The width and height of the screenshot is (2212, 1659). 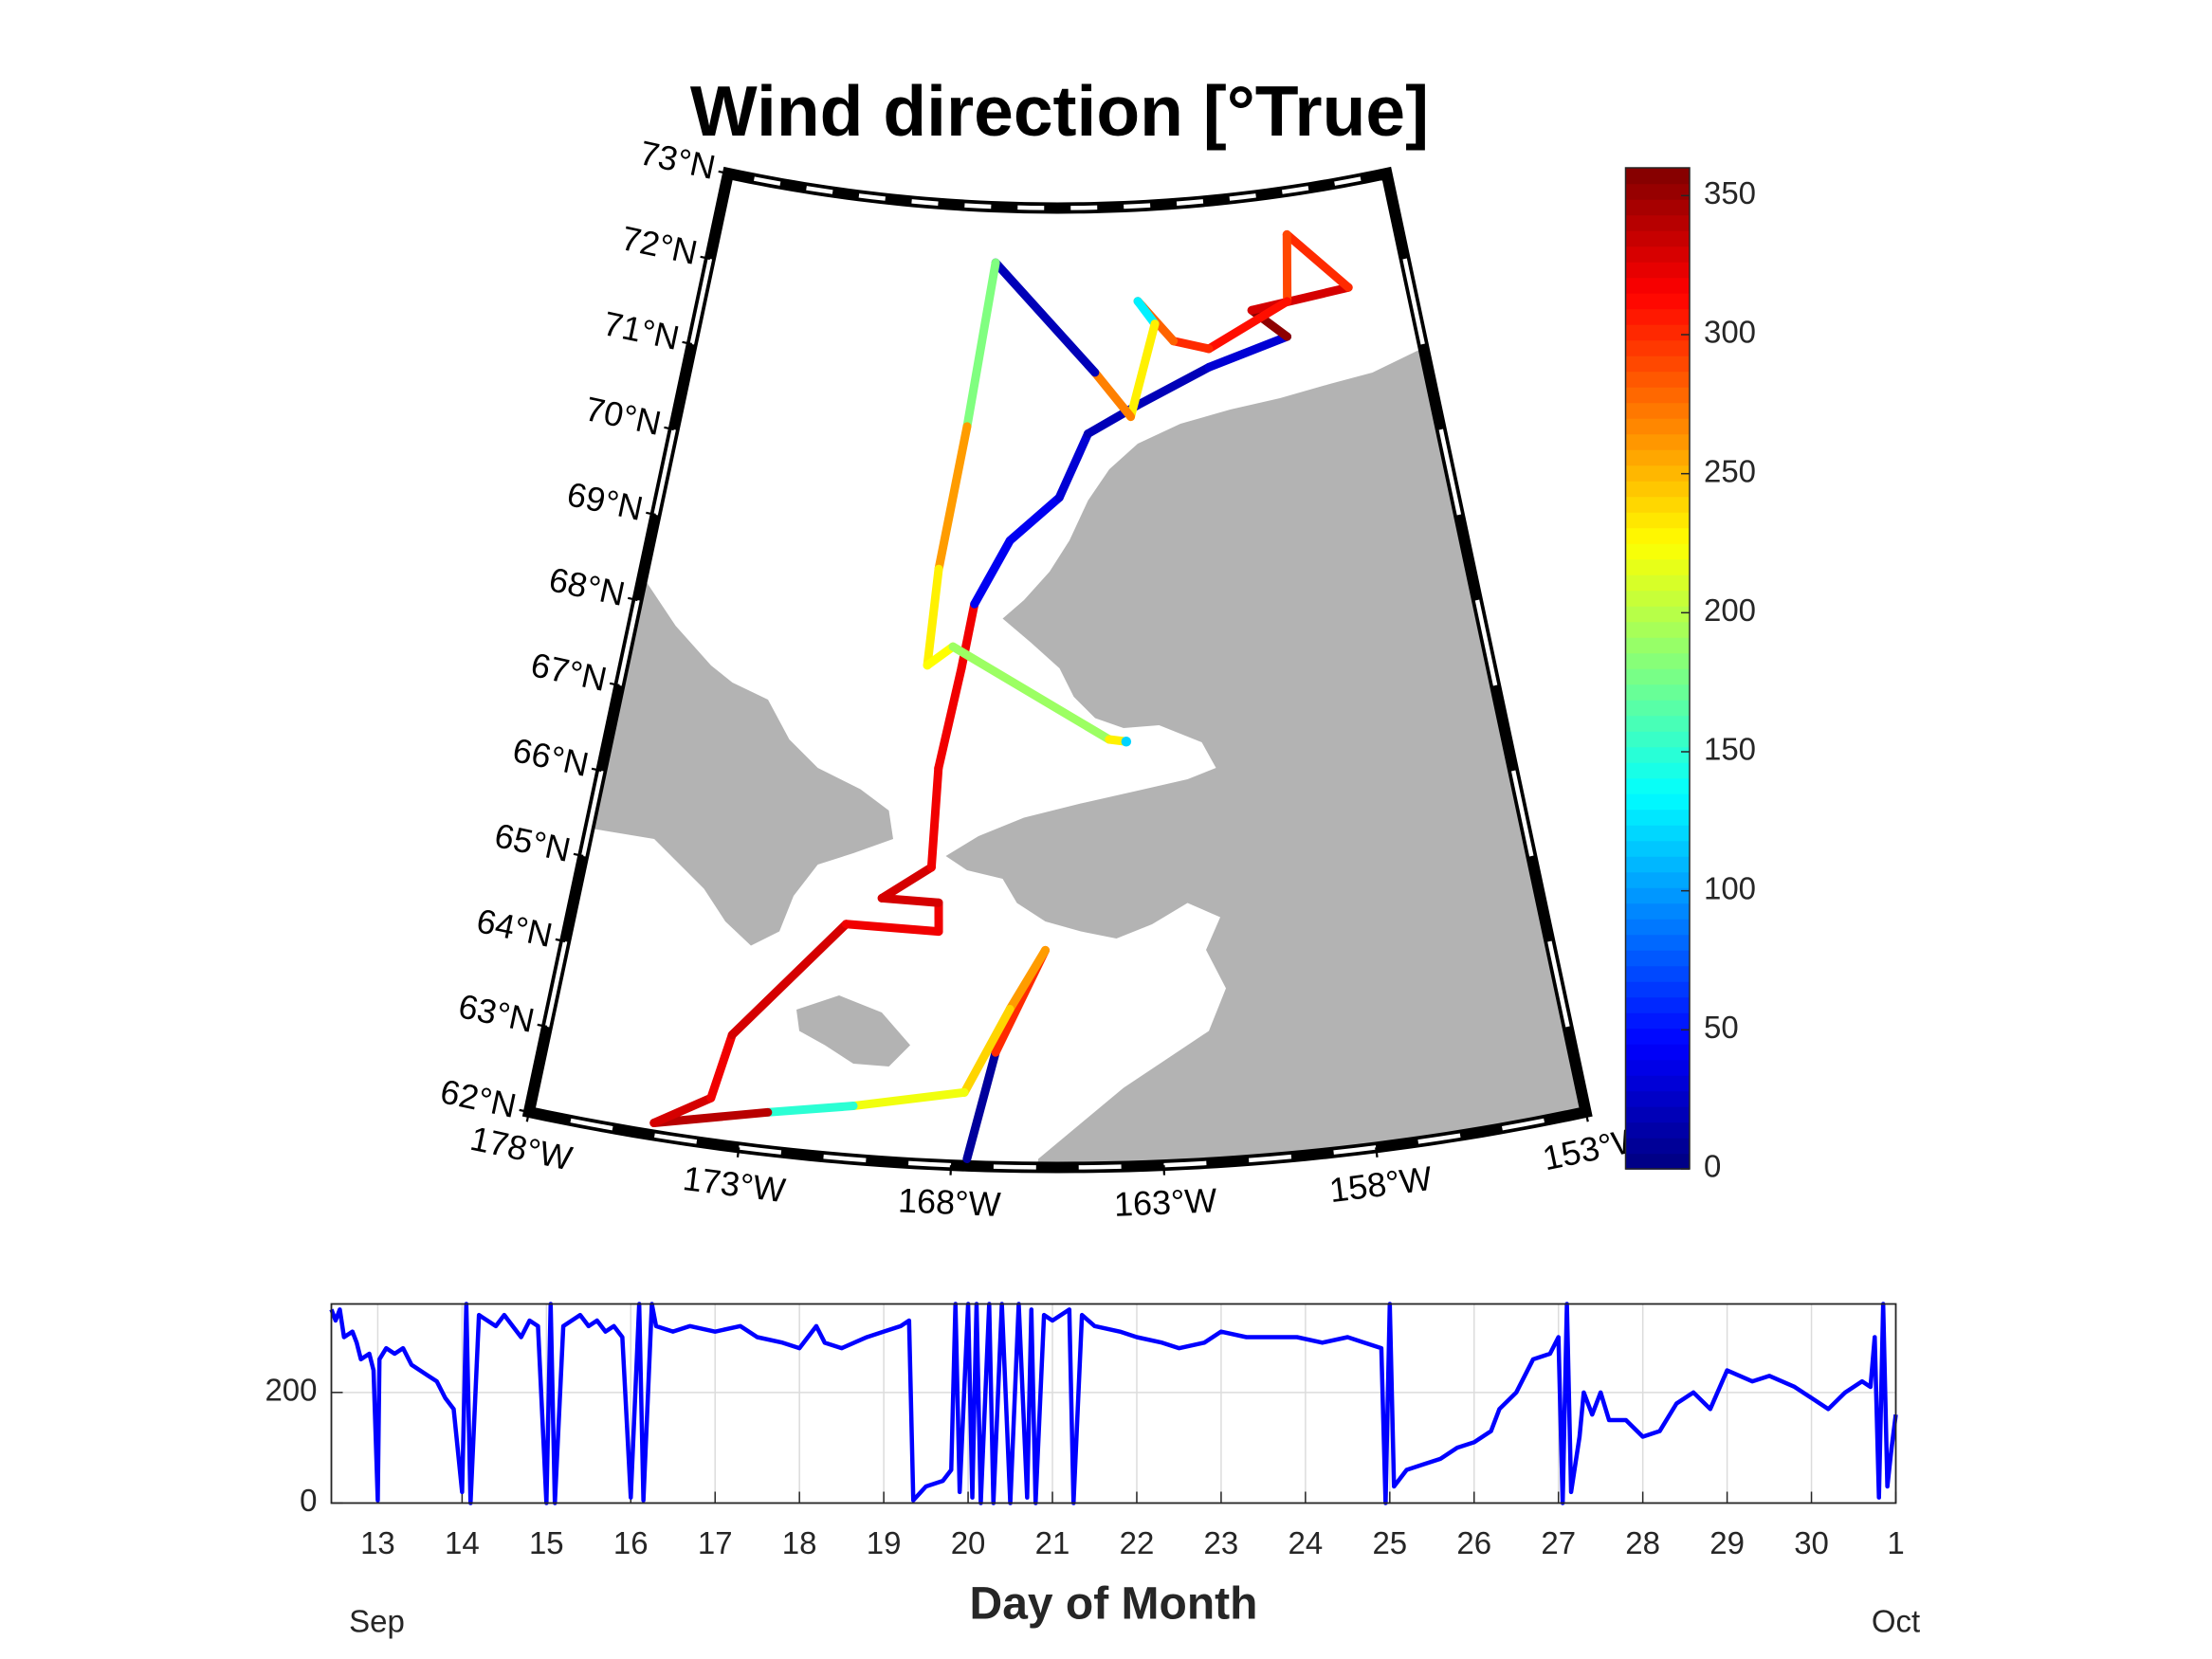 I want to click on x-tick-label: 13, so click(x=377, y=1542).